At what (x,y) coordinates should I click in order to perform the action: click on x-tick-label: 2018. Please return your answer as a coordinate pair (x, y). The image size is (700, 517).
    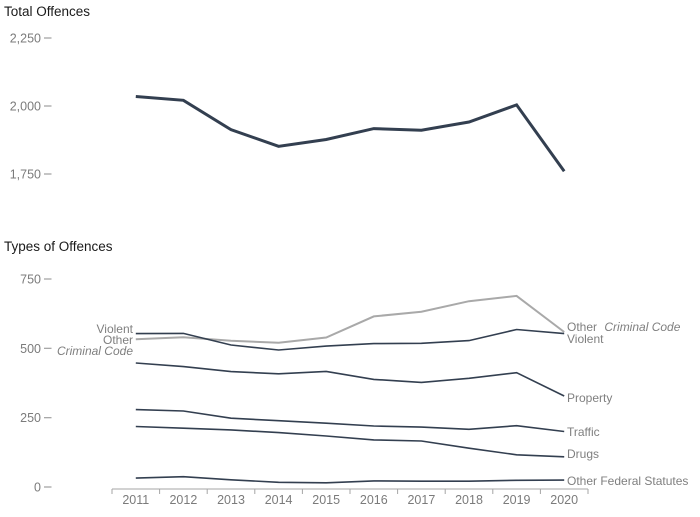
    Looking at the image, I should click on (469, 500).